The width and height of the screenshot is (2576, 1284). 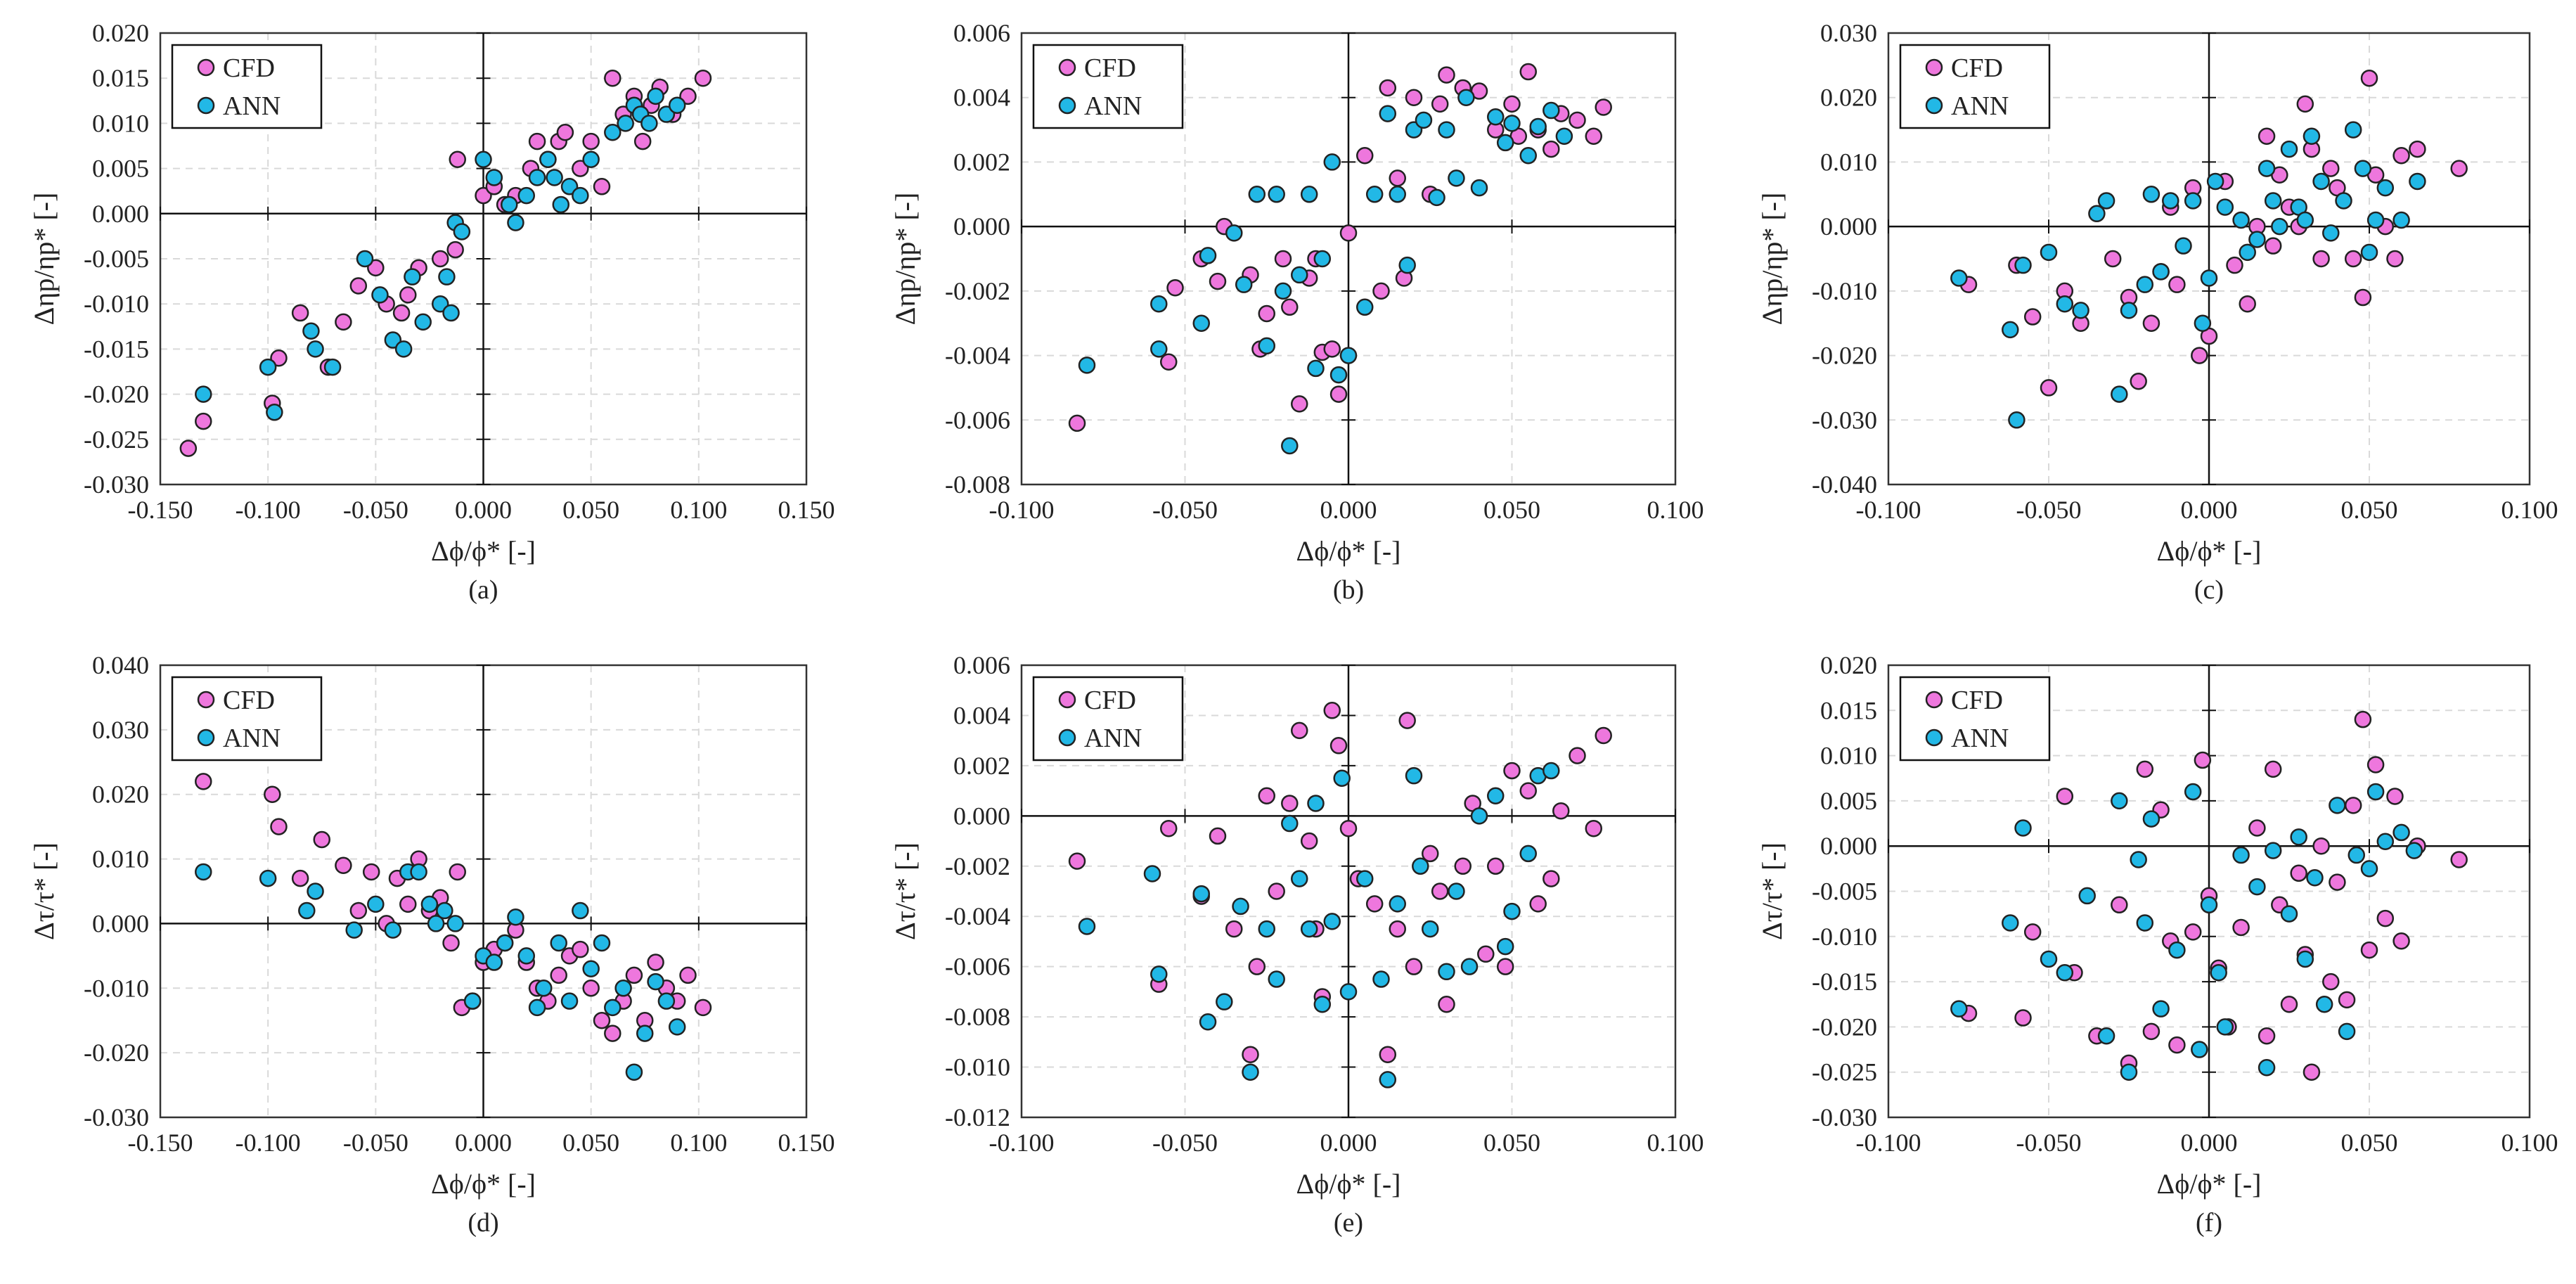 I want to click on chart-5-legend-label-cfd: CFD, so click(x=1977, y=701).